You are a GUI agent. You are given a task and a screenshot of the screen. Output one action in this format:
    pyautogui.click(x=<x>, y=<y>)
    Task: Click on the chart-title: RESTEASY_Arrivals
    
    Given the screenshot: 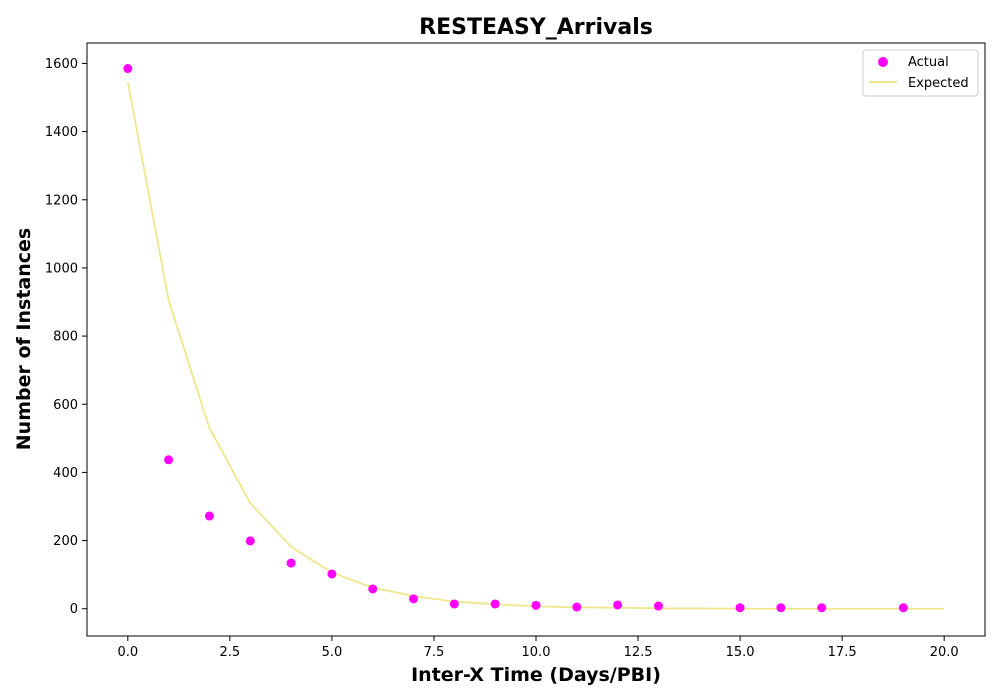 What is the action you would take?
    pyautogui.click(x=536, y=27)
    